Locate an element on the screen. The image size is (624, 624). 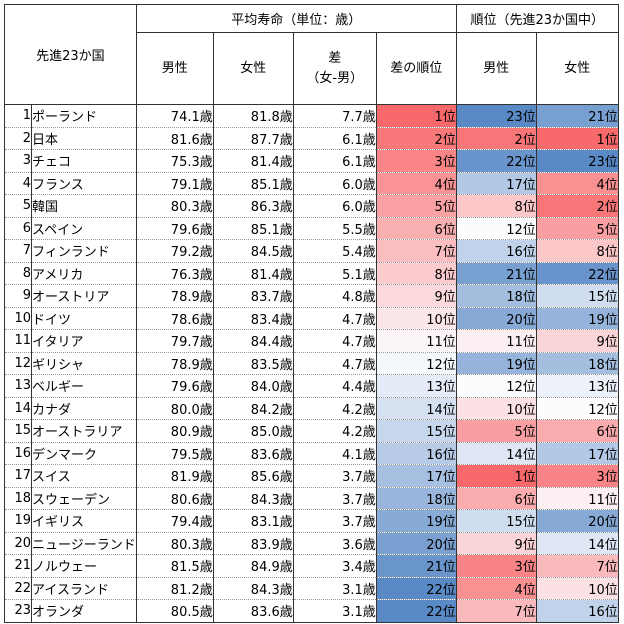
male-life-expectancy: 79.2歳 is located at coordinates (174, 251).